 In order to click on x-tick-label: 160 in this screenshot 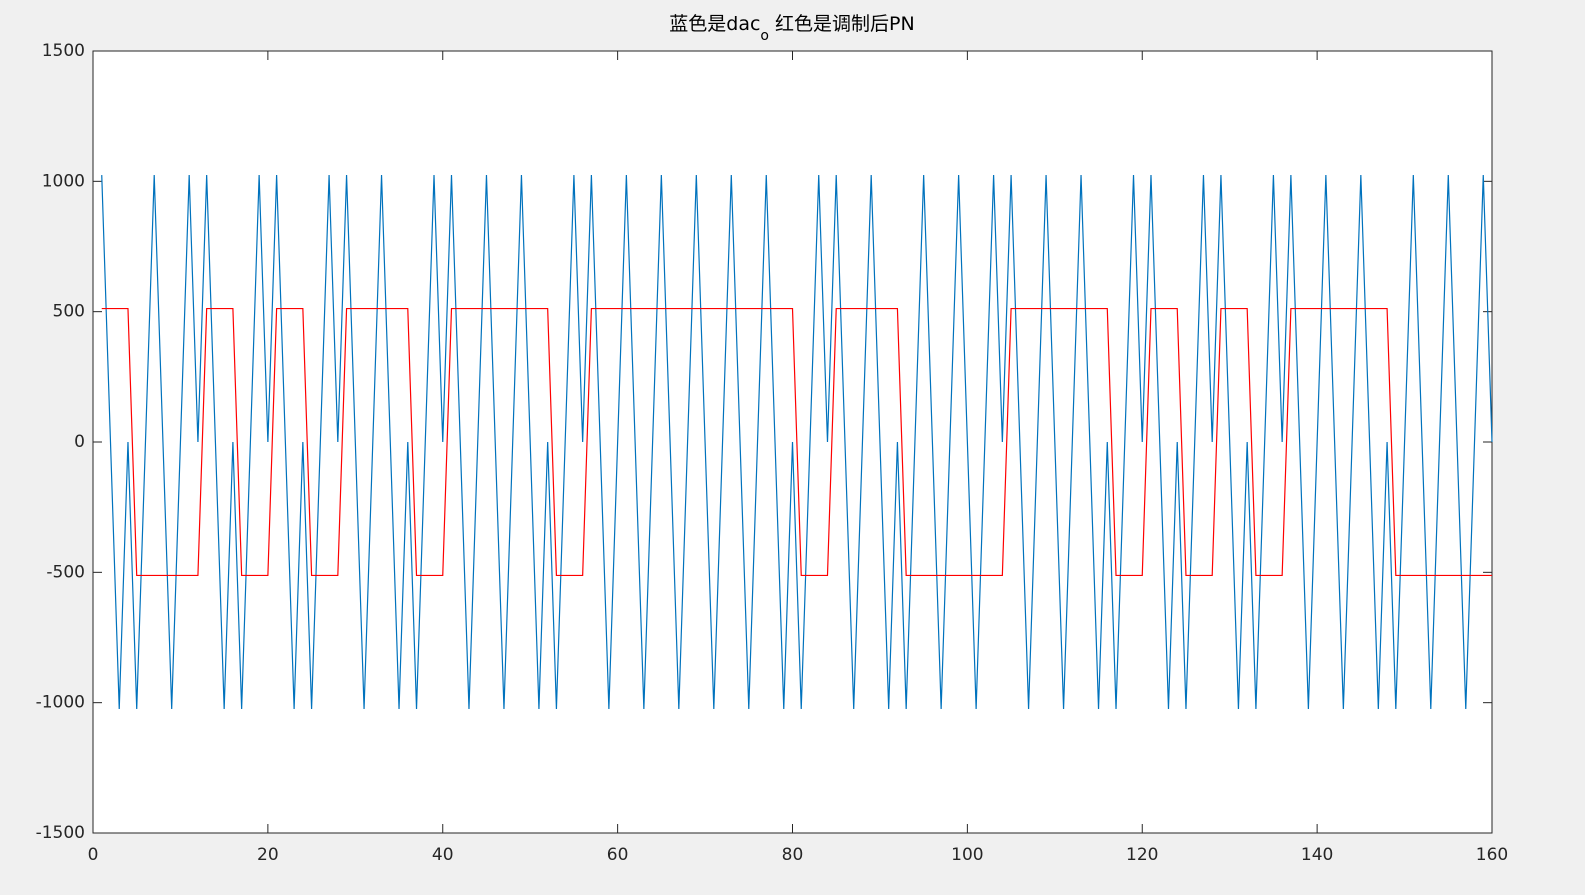, I will do `click(1492, 855)`.